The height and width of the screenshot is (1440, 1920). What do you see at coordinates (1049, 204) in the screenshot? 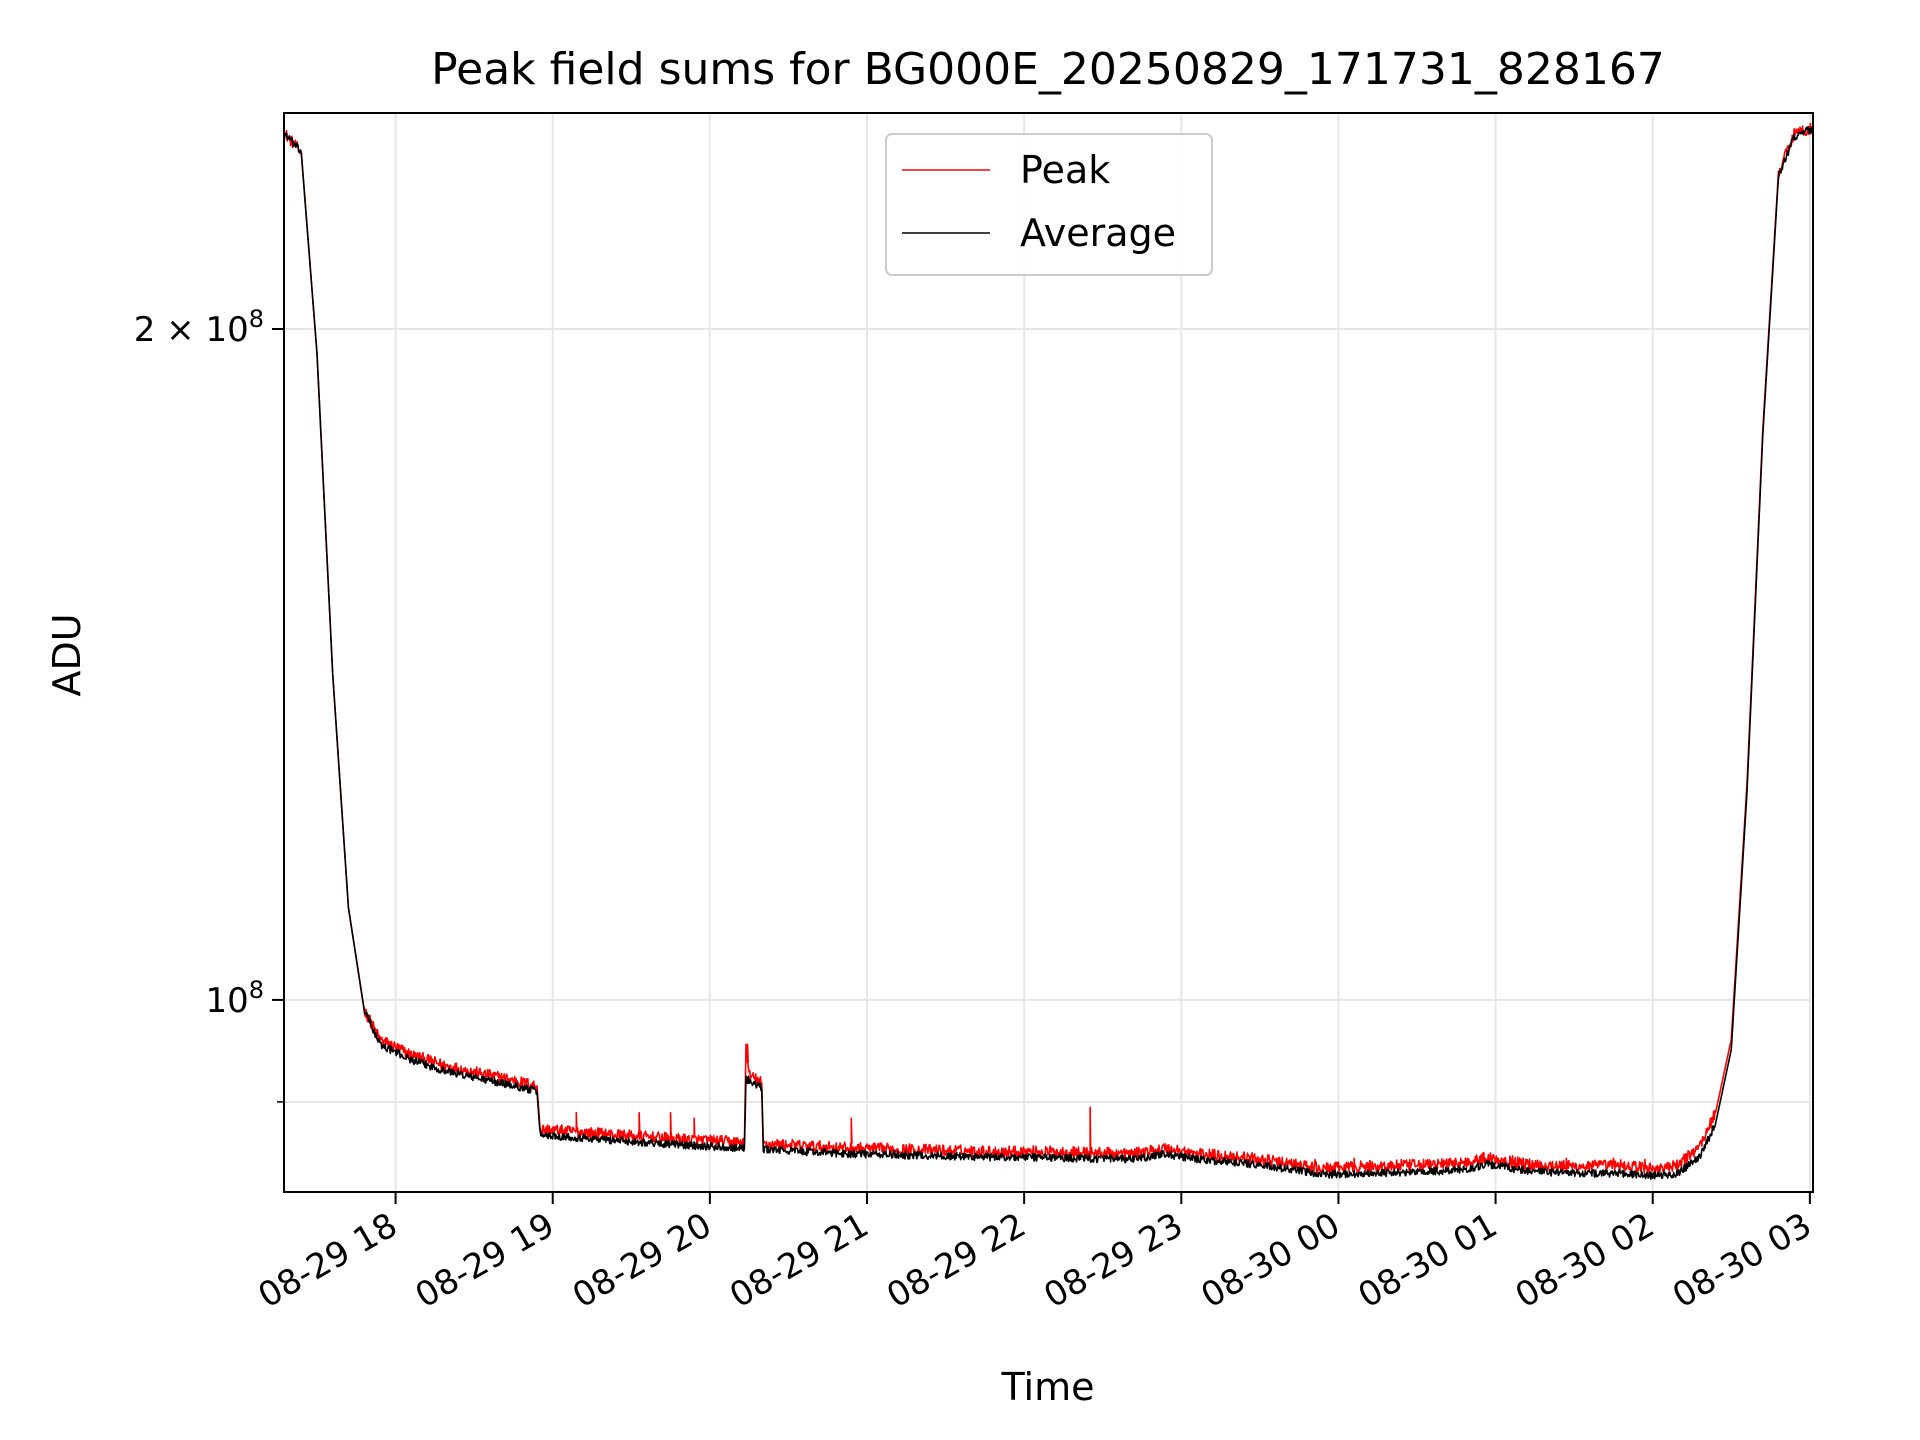
I see `legend: Peak Average` at bounding box center [1049, 204].